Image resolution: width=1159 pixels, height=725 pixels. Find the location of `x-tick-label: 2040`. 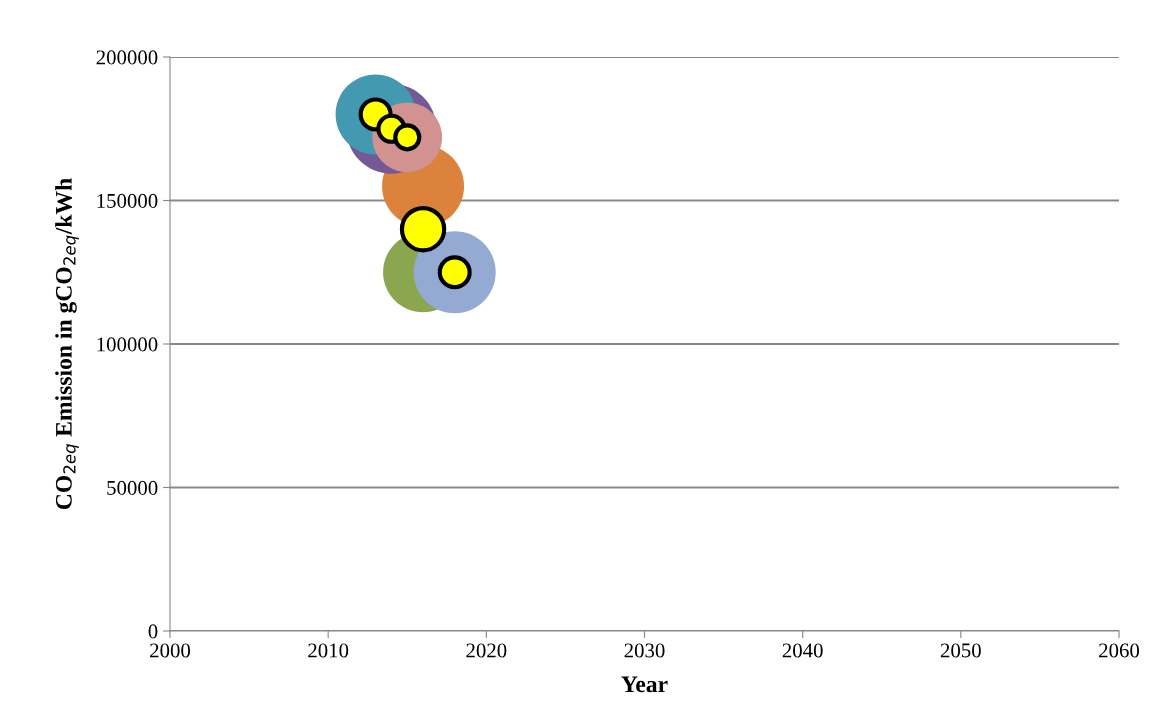

x-tick-label: 2040 is located at coordinates (802, 650).